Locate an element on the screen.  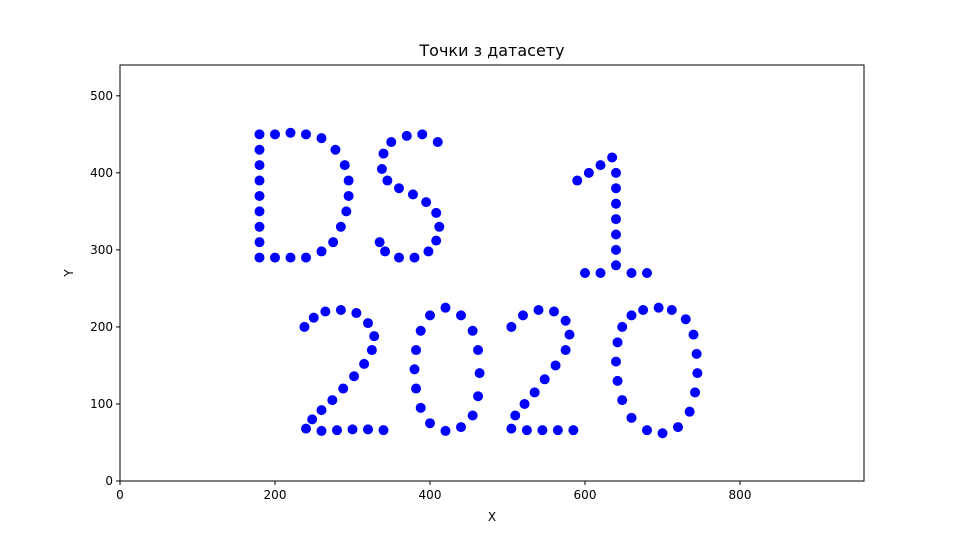
x-tick-label: 800 is located at coordinates (740, 495).